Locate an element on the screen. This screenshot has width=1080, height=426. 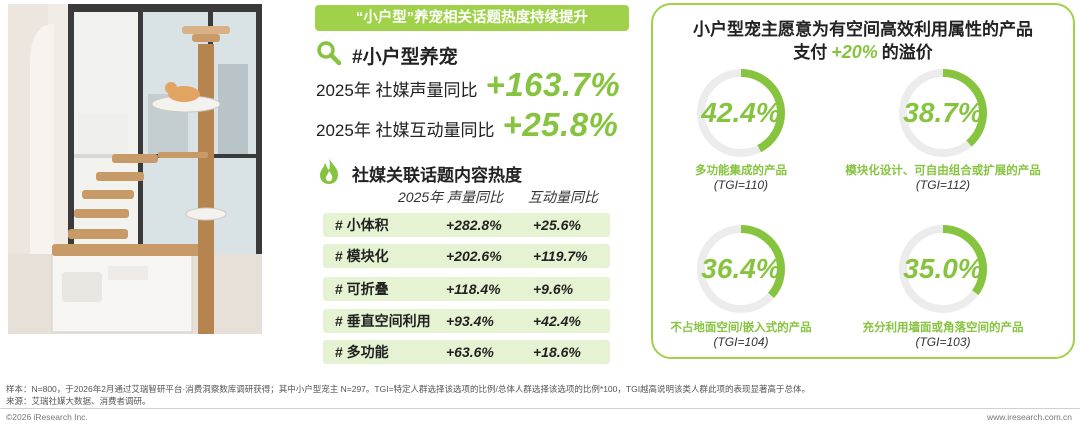
stat-volume-row: 2025年 社媒声量同比 +163.7% is located at coordinates (468, 85).